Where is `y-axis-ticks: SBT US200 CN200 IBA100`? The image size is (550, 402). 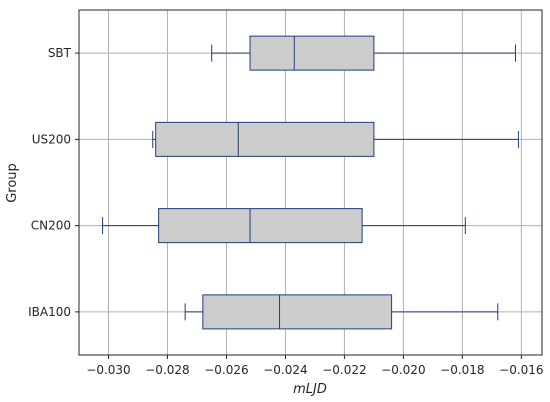 y-axis-ticks: SBT US200 CN200 IBA100 is located at coordinates (53, 182).